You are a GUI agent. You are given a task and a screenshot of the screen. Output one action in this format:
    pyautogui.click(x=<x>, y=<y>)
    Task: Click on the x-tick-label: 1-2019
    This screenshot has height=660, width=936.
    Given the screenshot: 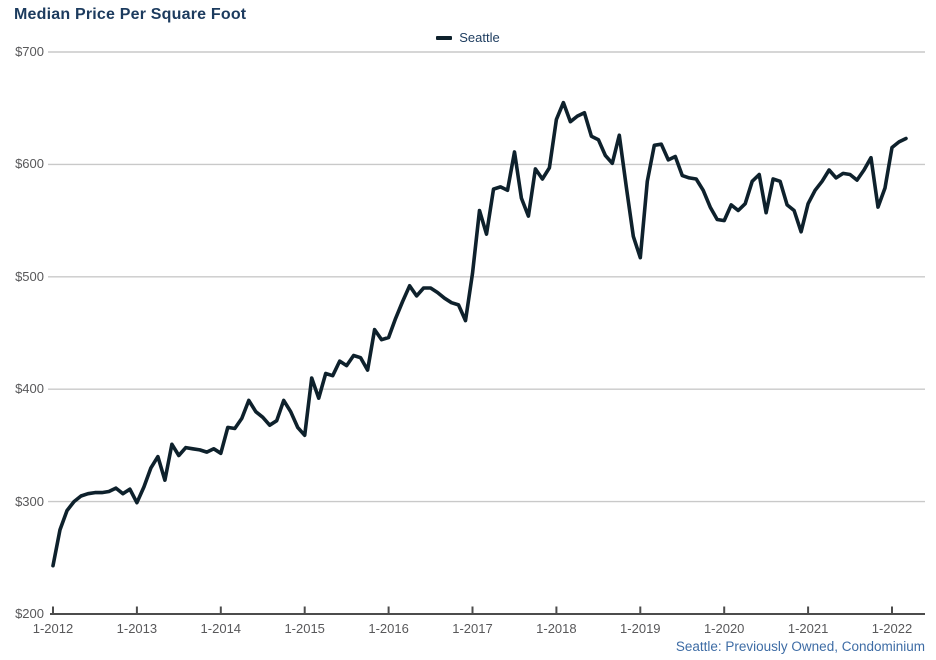 What is the action you would take?
    pyautogui.click(x=640, y=628)
    